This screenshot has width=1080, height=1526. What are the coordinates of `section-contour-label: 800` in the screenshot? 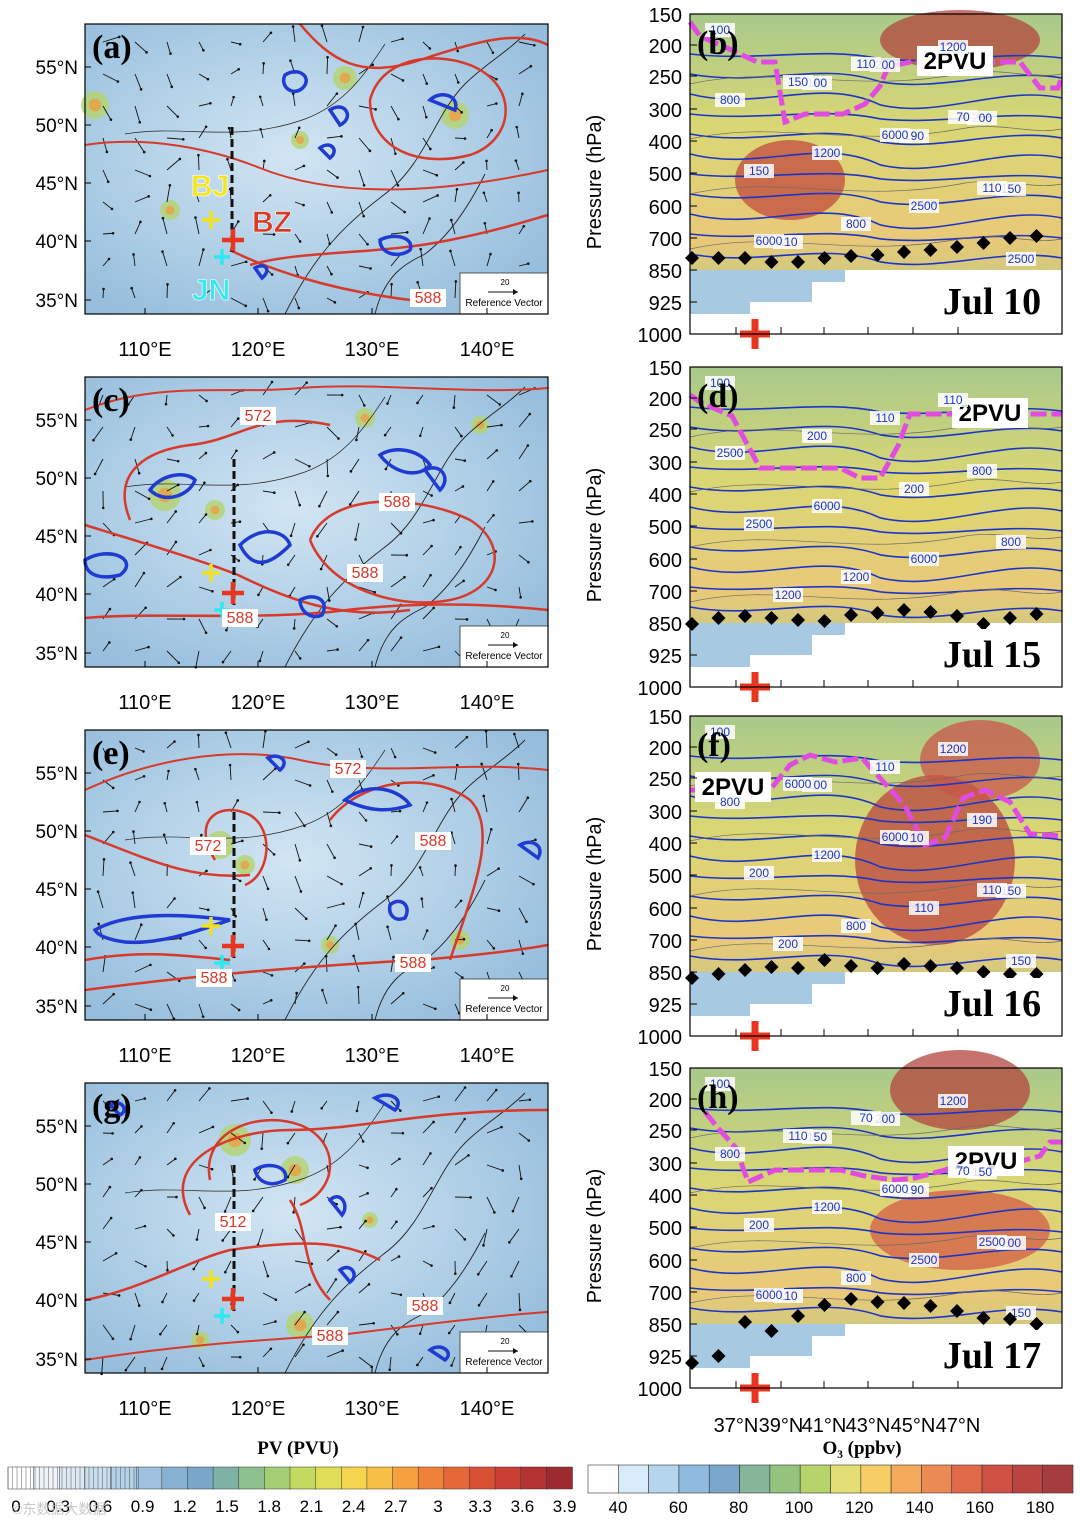 It's located at (856, 1278).